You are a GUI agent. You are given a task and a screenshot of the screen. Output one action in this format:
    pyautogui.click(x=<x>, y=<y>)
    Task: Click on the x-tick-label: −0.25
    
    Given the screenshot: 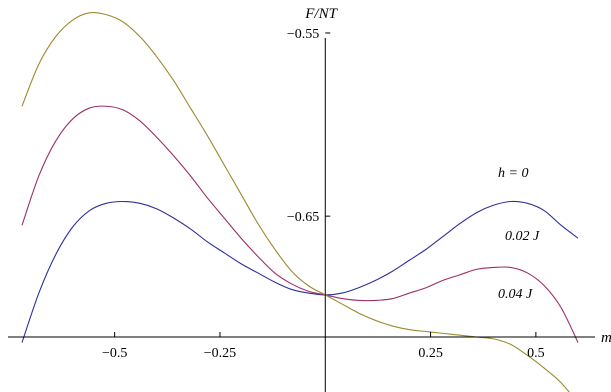 What is the action you would take?
    pyautogui.click(x=220, y=353)
    